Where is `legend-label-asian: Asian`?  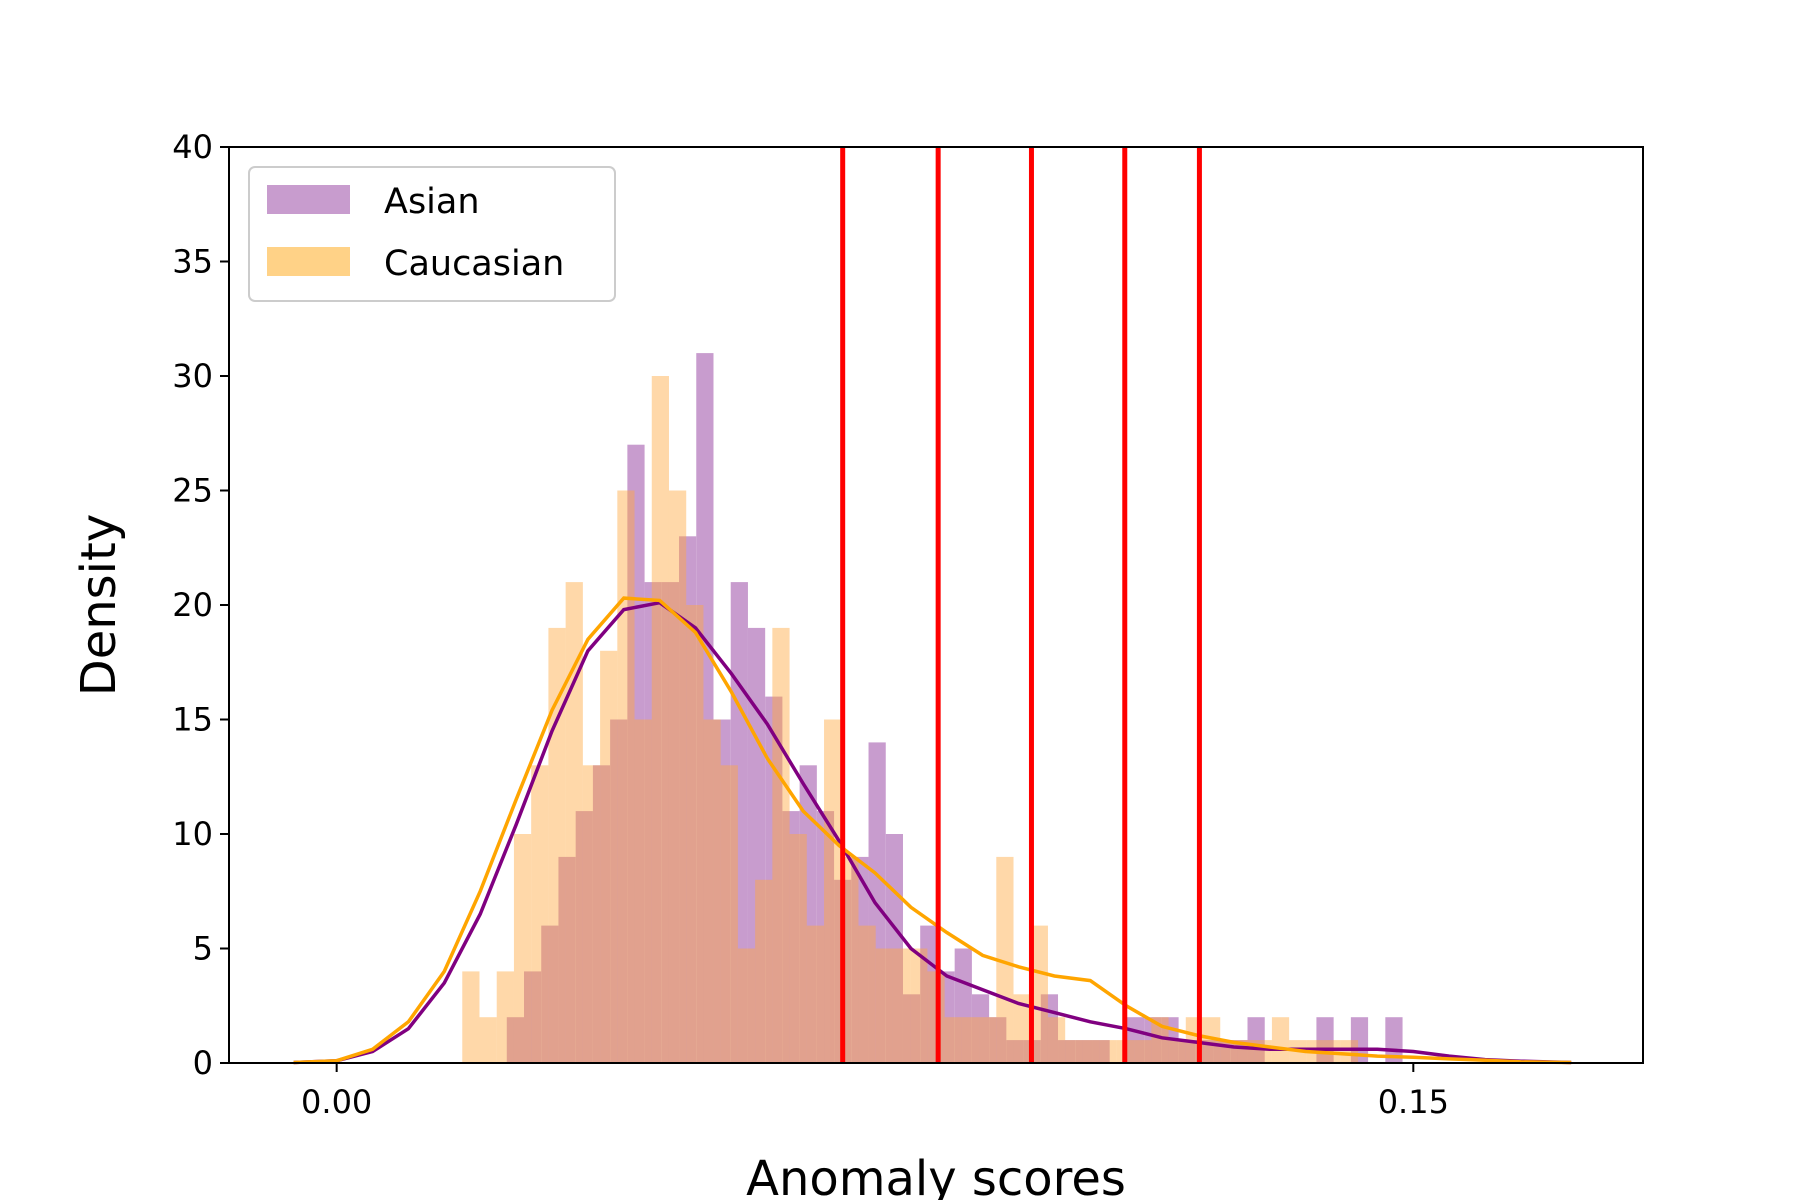
legend-label-asian: Asian is located at coordinates (432, 202).